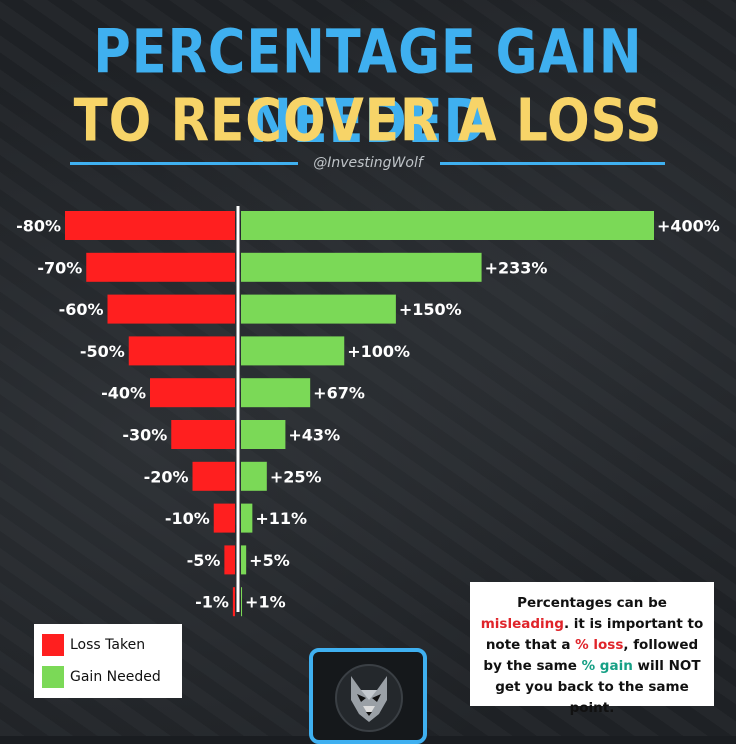  Describe the element at coordinates (53, 645) in the screenshot. I see `legend-swatch-loss` at that location.